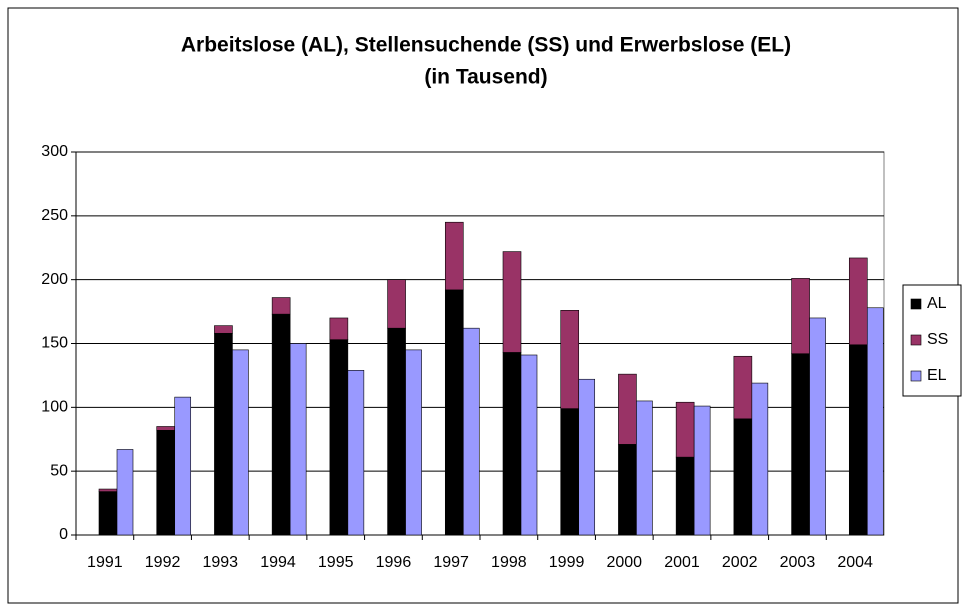 The height and width of the screenshot is (610, 964). Describe the element at coordinates (105, 562) in the screenshot. I see `x-tick-label: 1991` at that location.